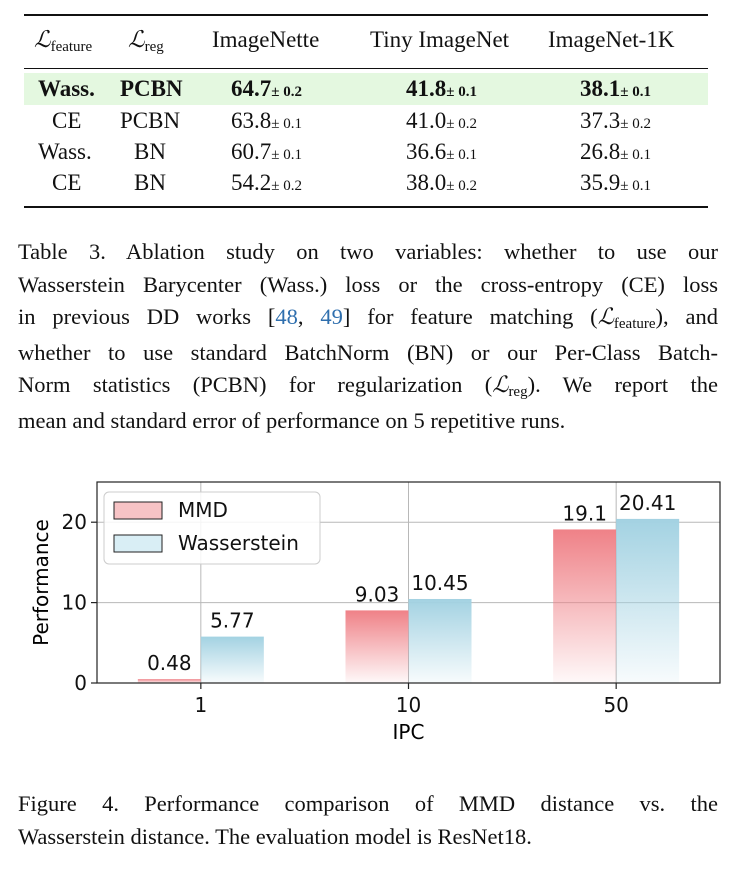  What do you see at coordinates (203, 510) in the screenshot?
I see `legend-label: MMD` at bounding box center [203, 510].